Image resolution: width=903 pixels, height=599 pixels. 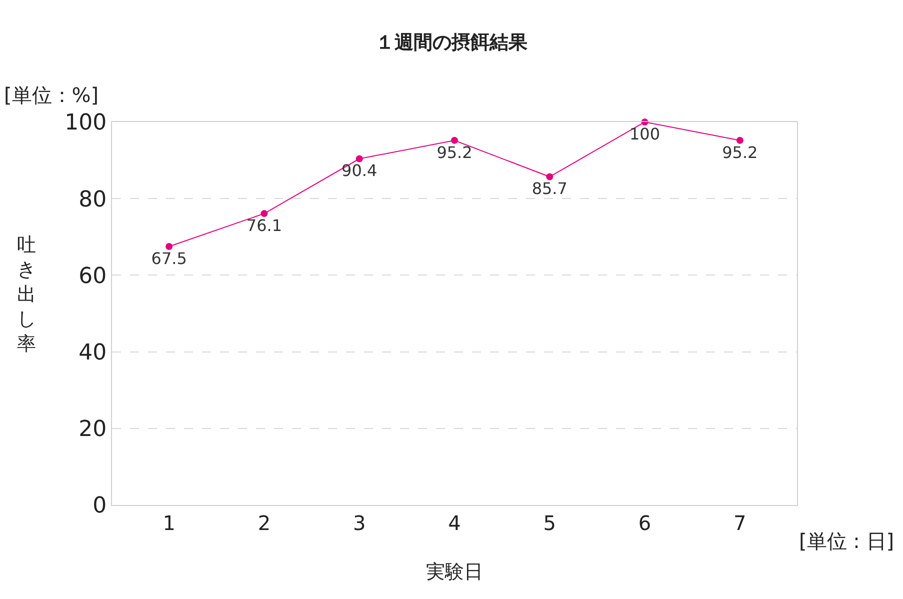 I want to click on x-tick-label: 7, so click(x=740, y=523).